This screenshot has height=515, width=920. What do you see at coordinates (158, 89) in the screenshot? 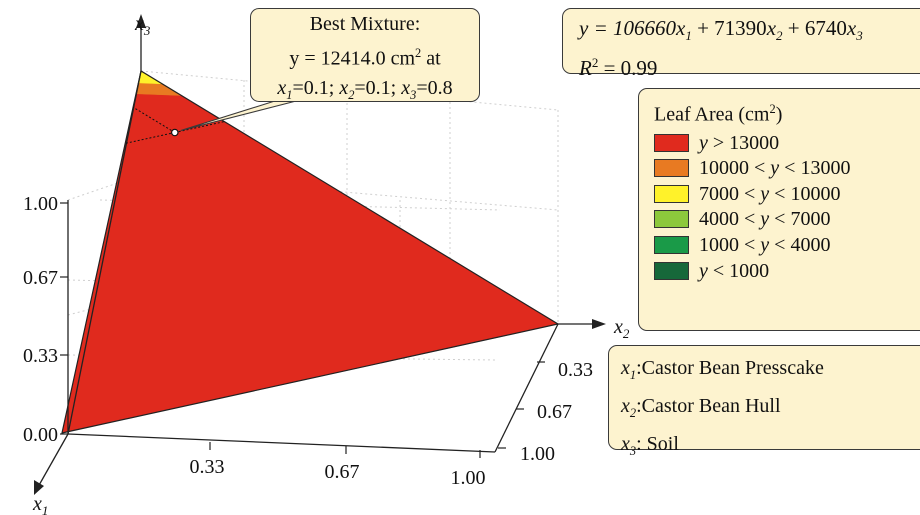
I see `contour-band` at bounding box center [158, 89].